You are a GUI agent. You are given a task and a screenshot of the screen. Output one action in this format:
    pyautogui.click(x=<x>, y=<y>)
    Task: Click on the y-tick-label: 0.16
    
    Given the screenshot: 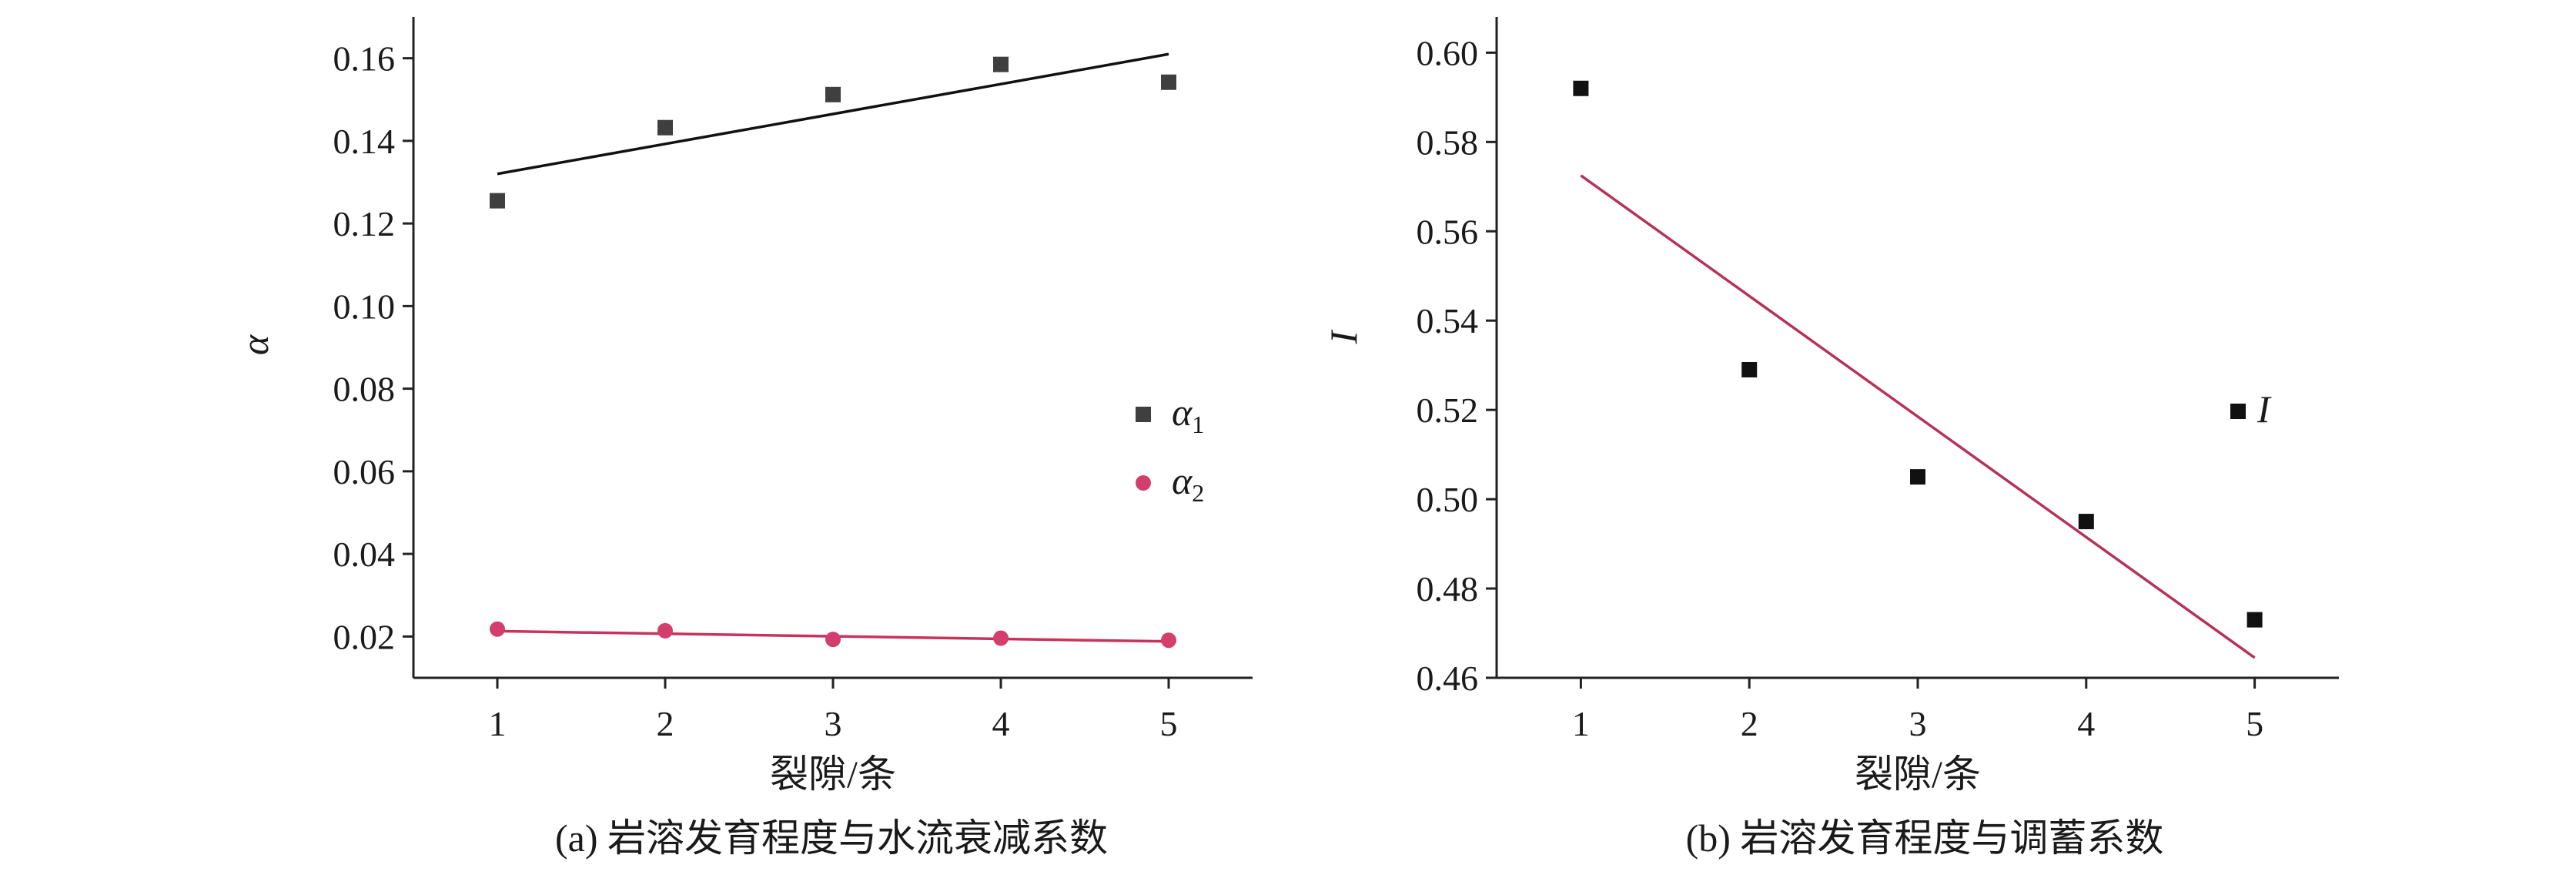 What is the action you would take?
    pyautogui.click(x=365, y=59)
    